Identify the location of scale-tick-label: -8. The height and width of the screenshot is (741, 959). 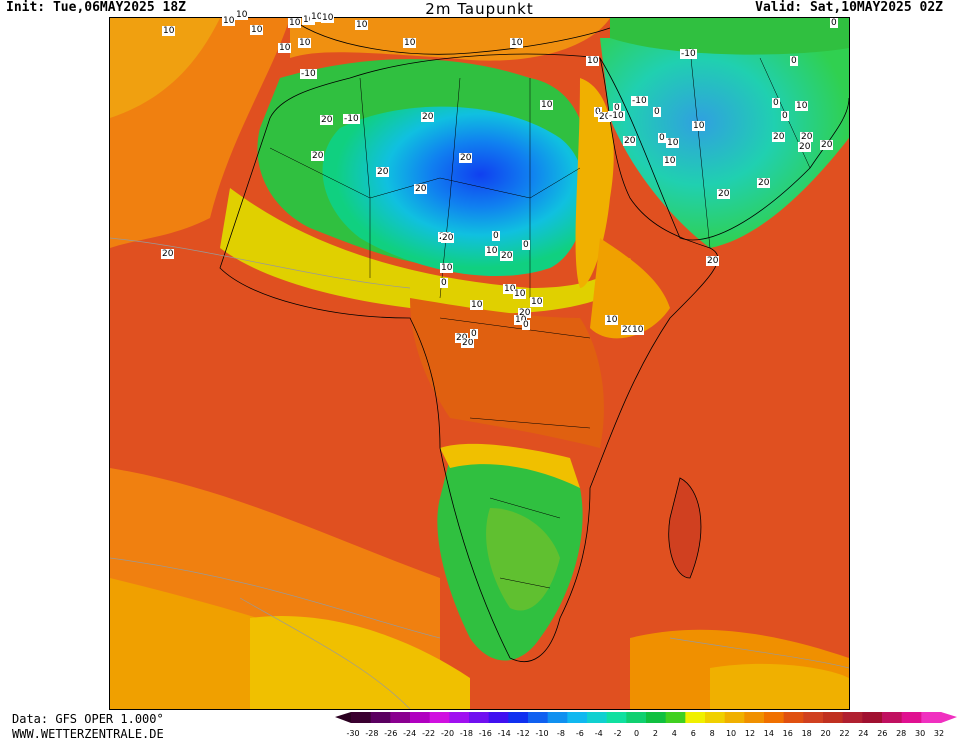
(560, 733).